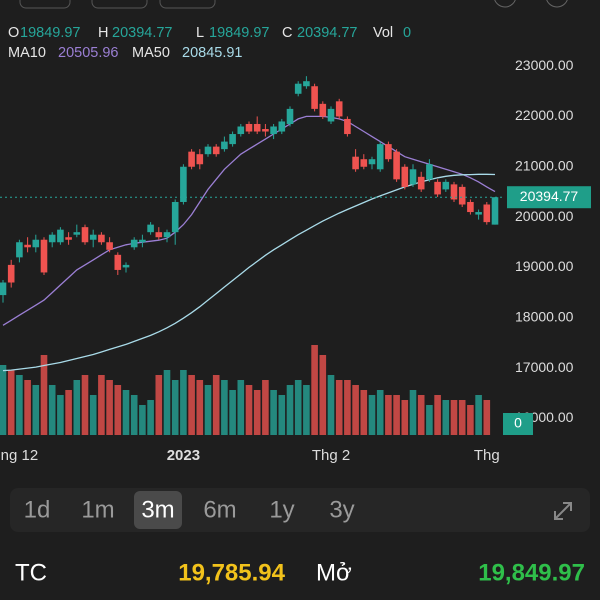 The width and height of the screenshot is (600, 600). Describe the element at coordinates (183, 455) in the screenshot. I see `x-tick-label: 2023` at that location.